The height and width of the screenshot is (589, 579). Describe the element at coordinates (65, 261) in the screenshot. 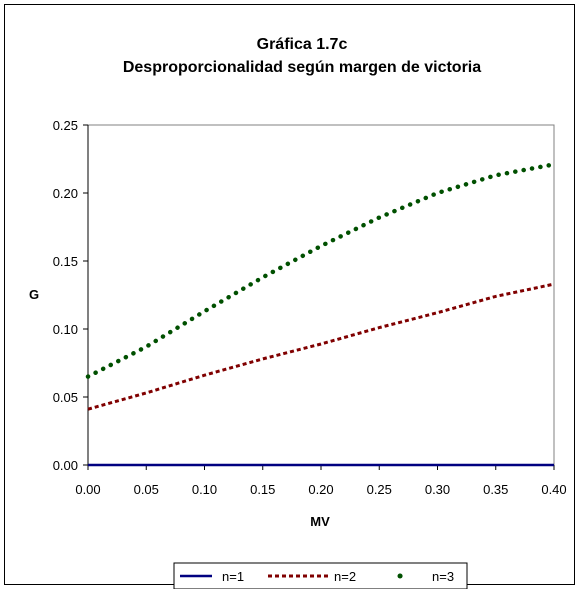

I see `y-tick-label: 0.15` at that location.